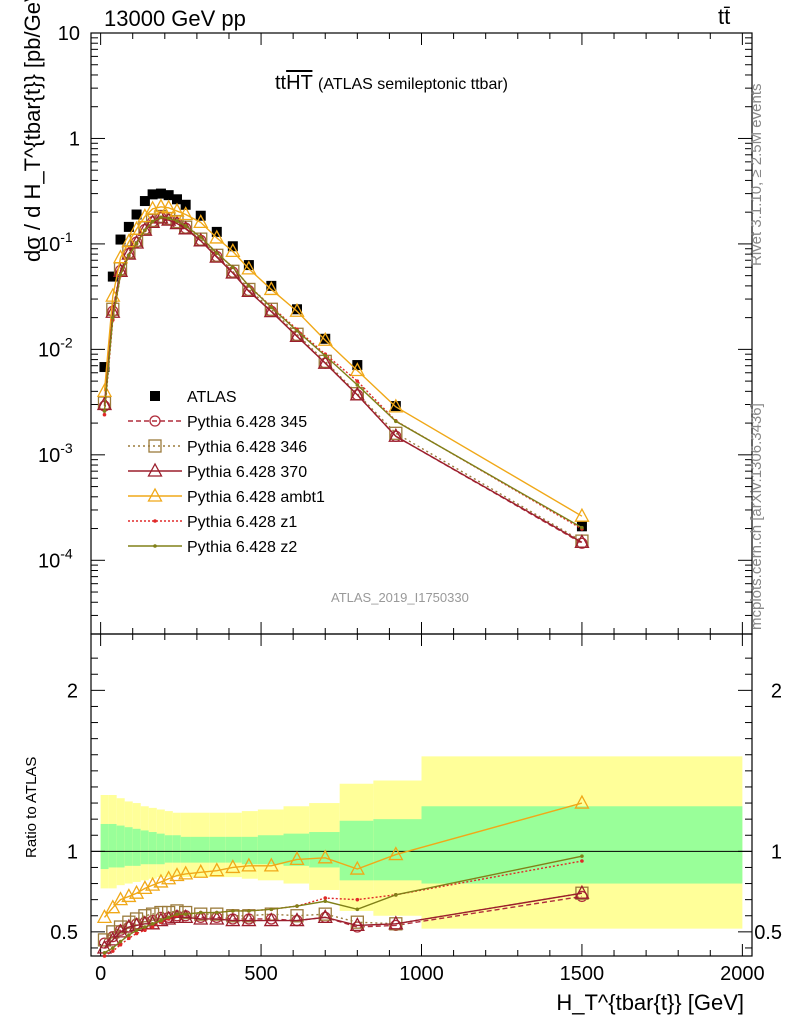 The width and height of the screenshot is (786, 1024). What do you see at coordinates (242, 547) in the screenshot?
I see `legend-label: Pythia 6.428 z2` at bounding box center [242, 547].